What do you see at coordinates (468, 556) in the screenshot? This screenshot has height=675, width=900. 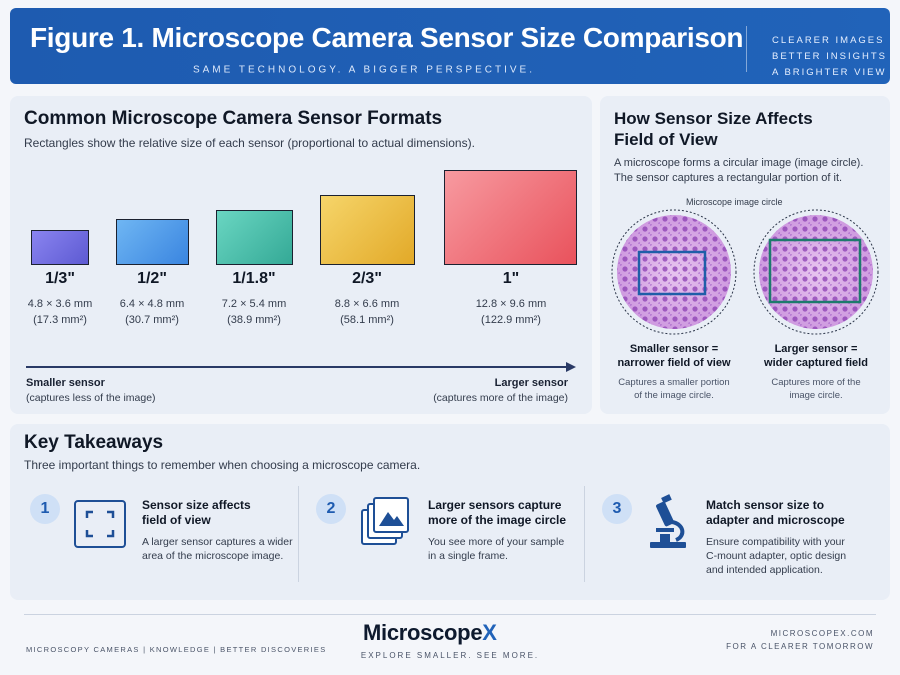 I see `takeaway-text-2-line2: in a single frame.` at bounding box center [468, 556].